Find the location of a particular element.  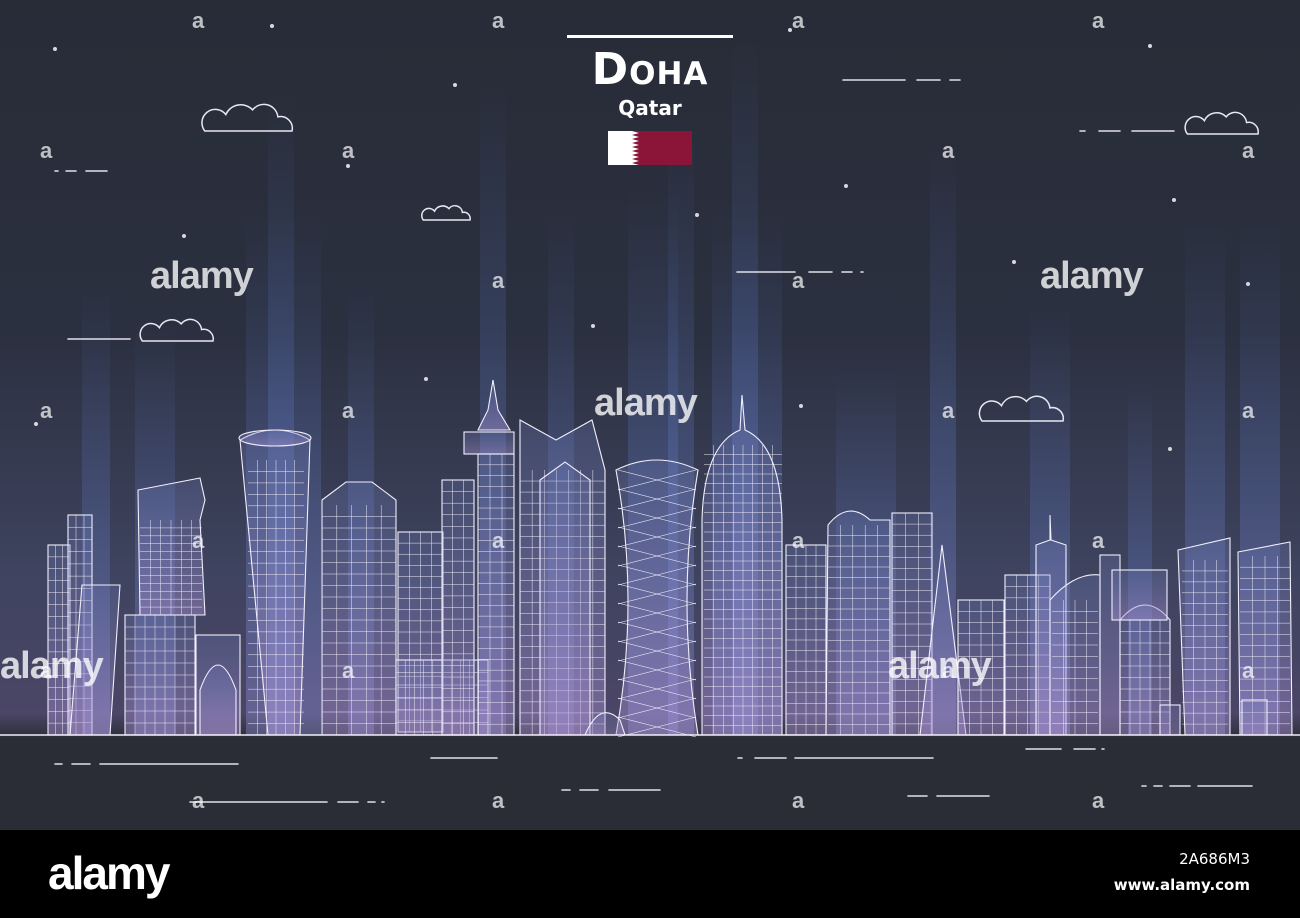

country-title: Qatar is located at coordinates (650, 108).